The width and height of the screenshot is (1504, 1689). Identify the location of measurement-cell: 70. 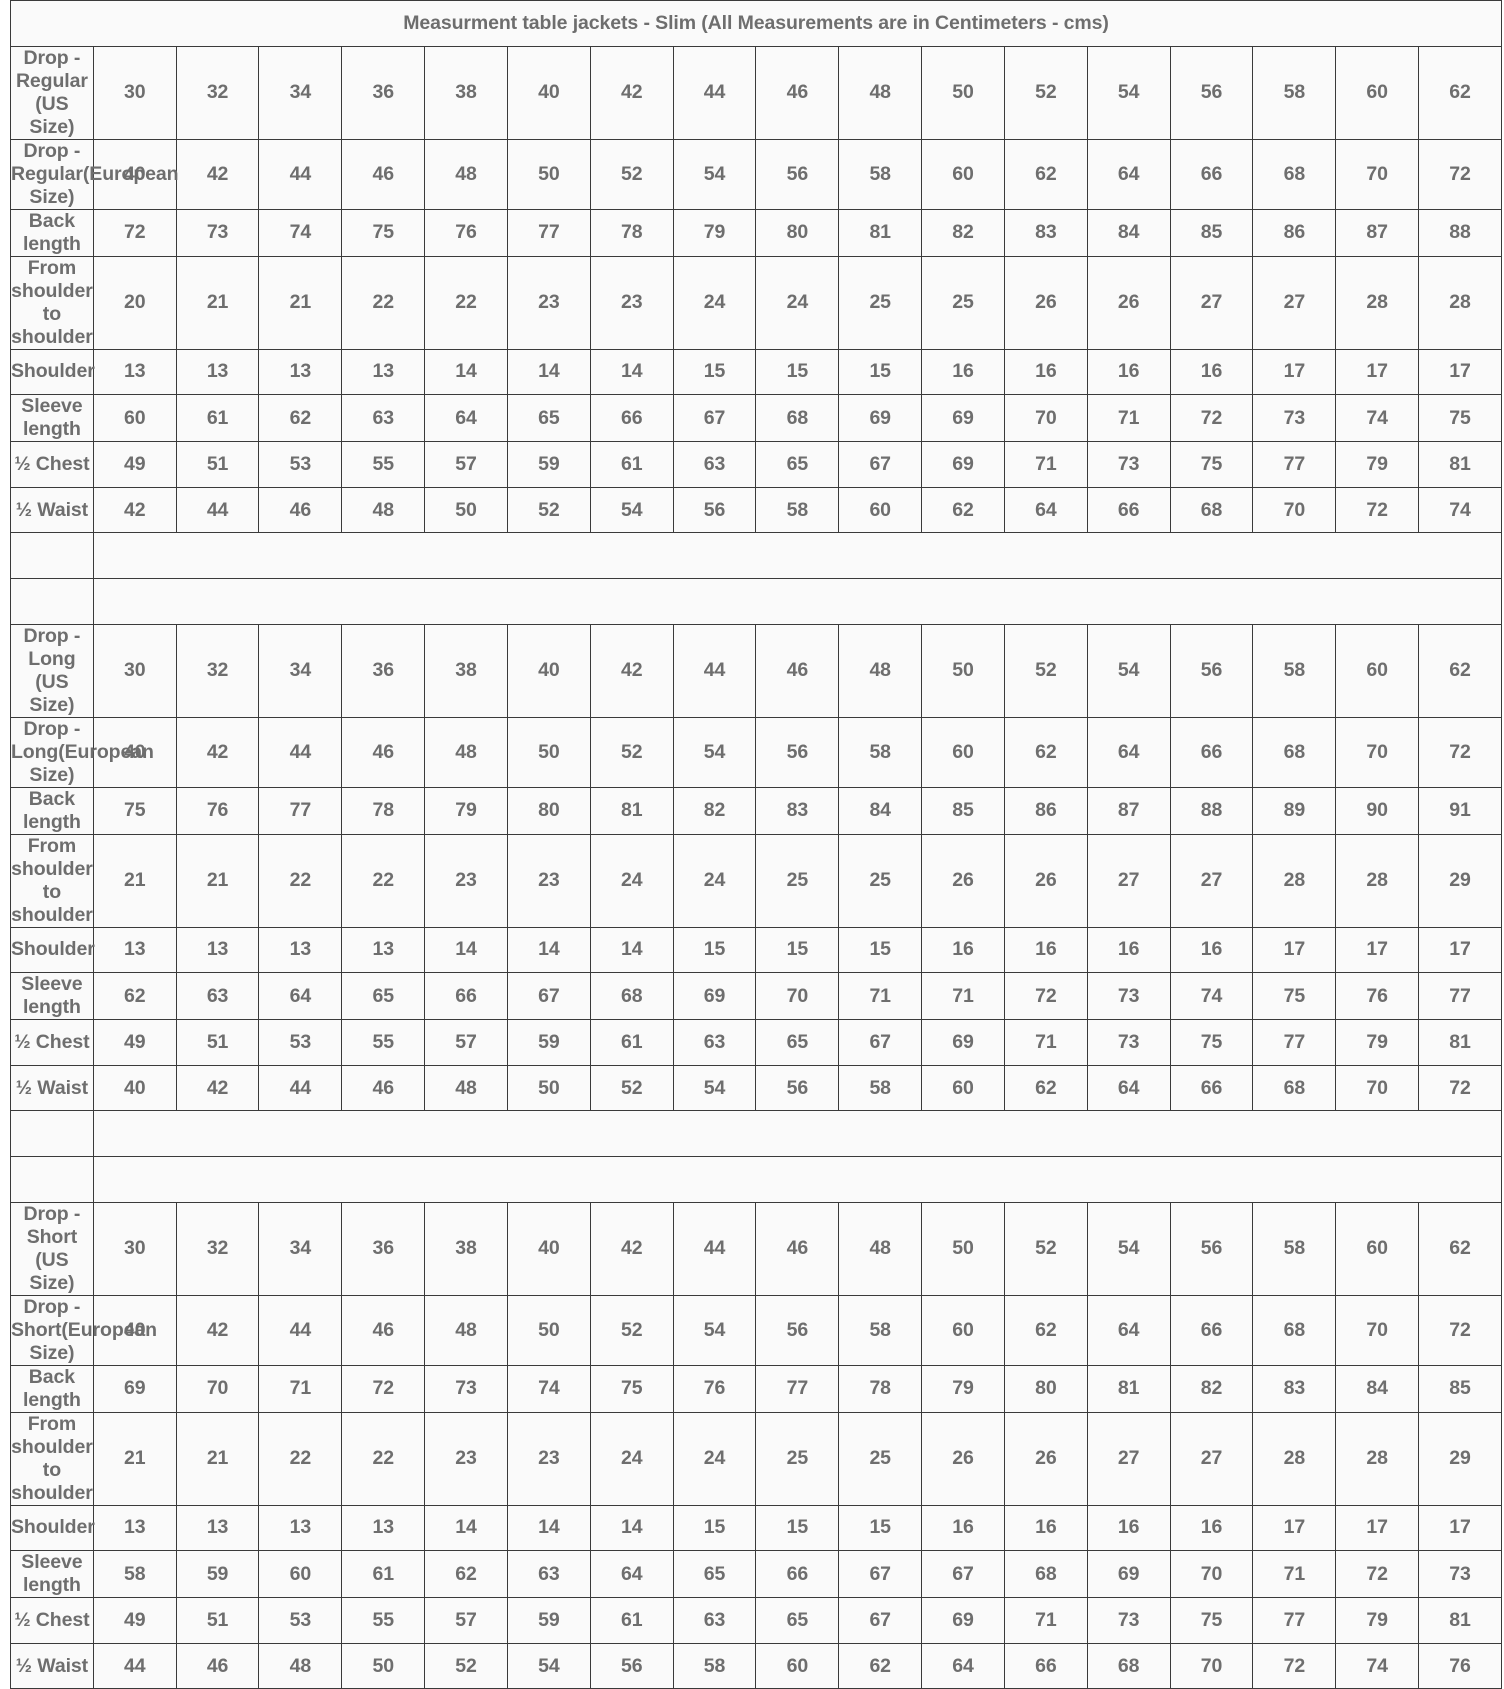
(797, 996).